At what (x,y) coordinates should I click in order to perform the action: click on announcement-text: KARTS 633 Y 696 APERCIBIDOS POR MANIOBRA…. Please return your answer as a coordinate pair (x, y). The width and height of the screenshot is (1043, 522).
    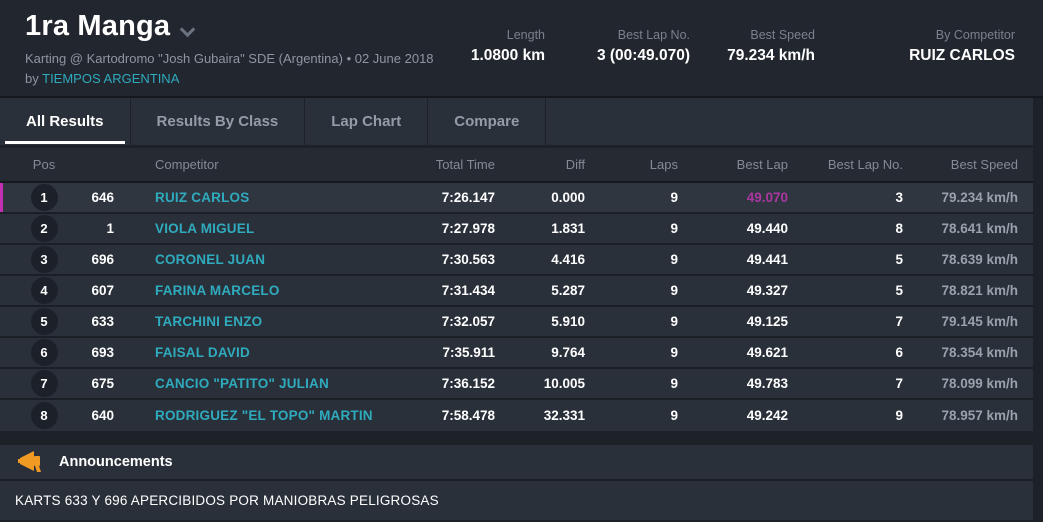
    Looking at the image, I should click on (227, 500).